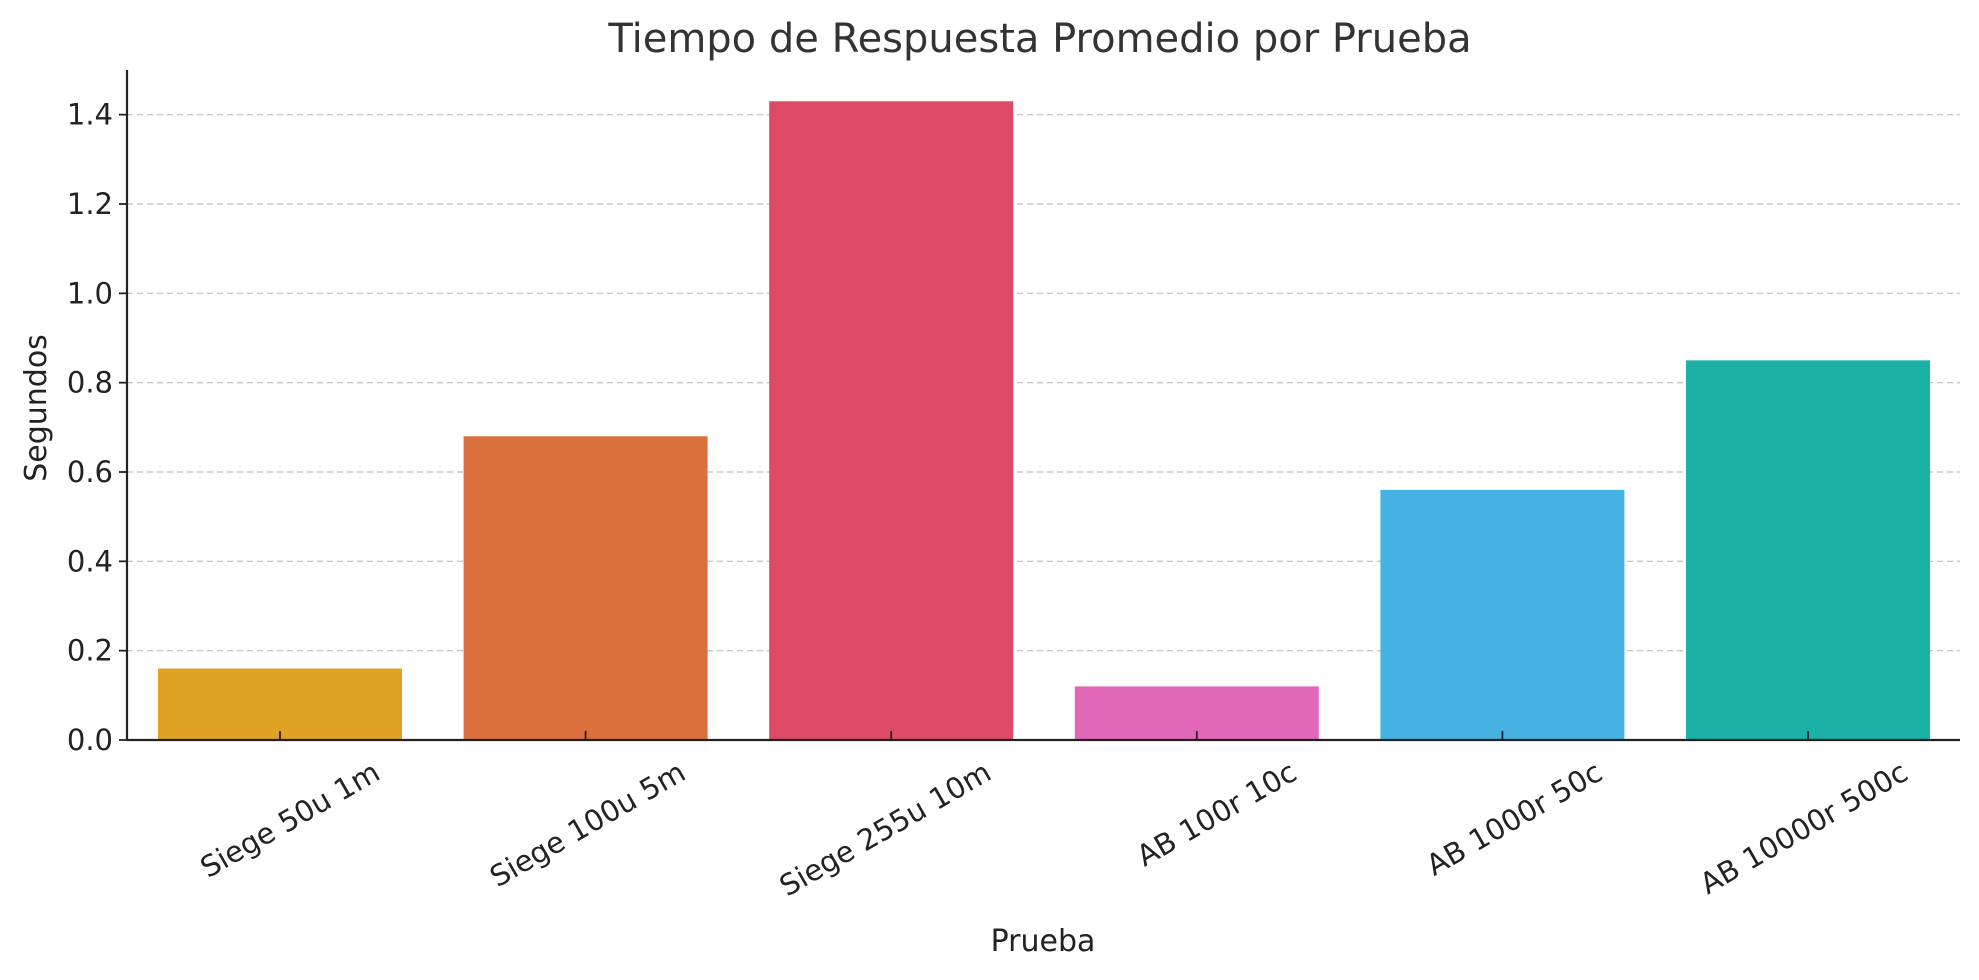  What do you see at coordinates (585, 588) in the screenshot?
I see `bar-siege-100u-5m` at bounding box center [585, 588].